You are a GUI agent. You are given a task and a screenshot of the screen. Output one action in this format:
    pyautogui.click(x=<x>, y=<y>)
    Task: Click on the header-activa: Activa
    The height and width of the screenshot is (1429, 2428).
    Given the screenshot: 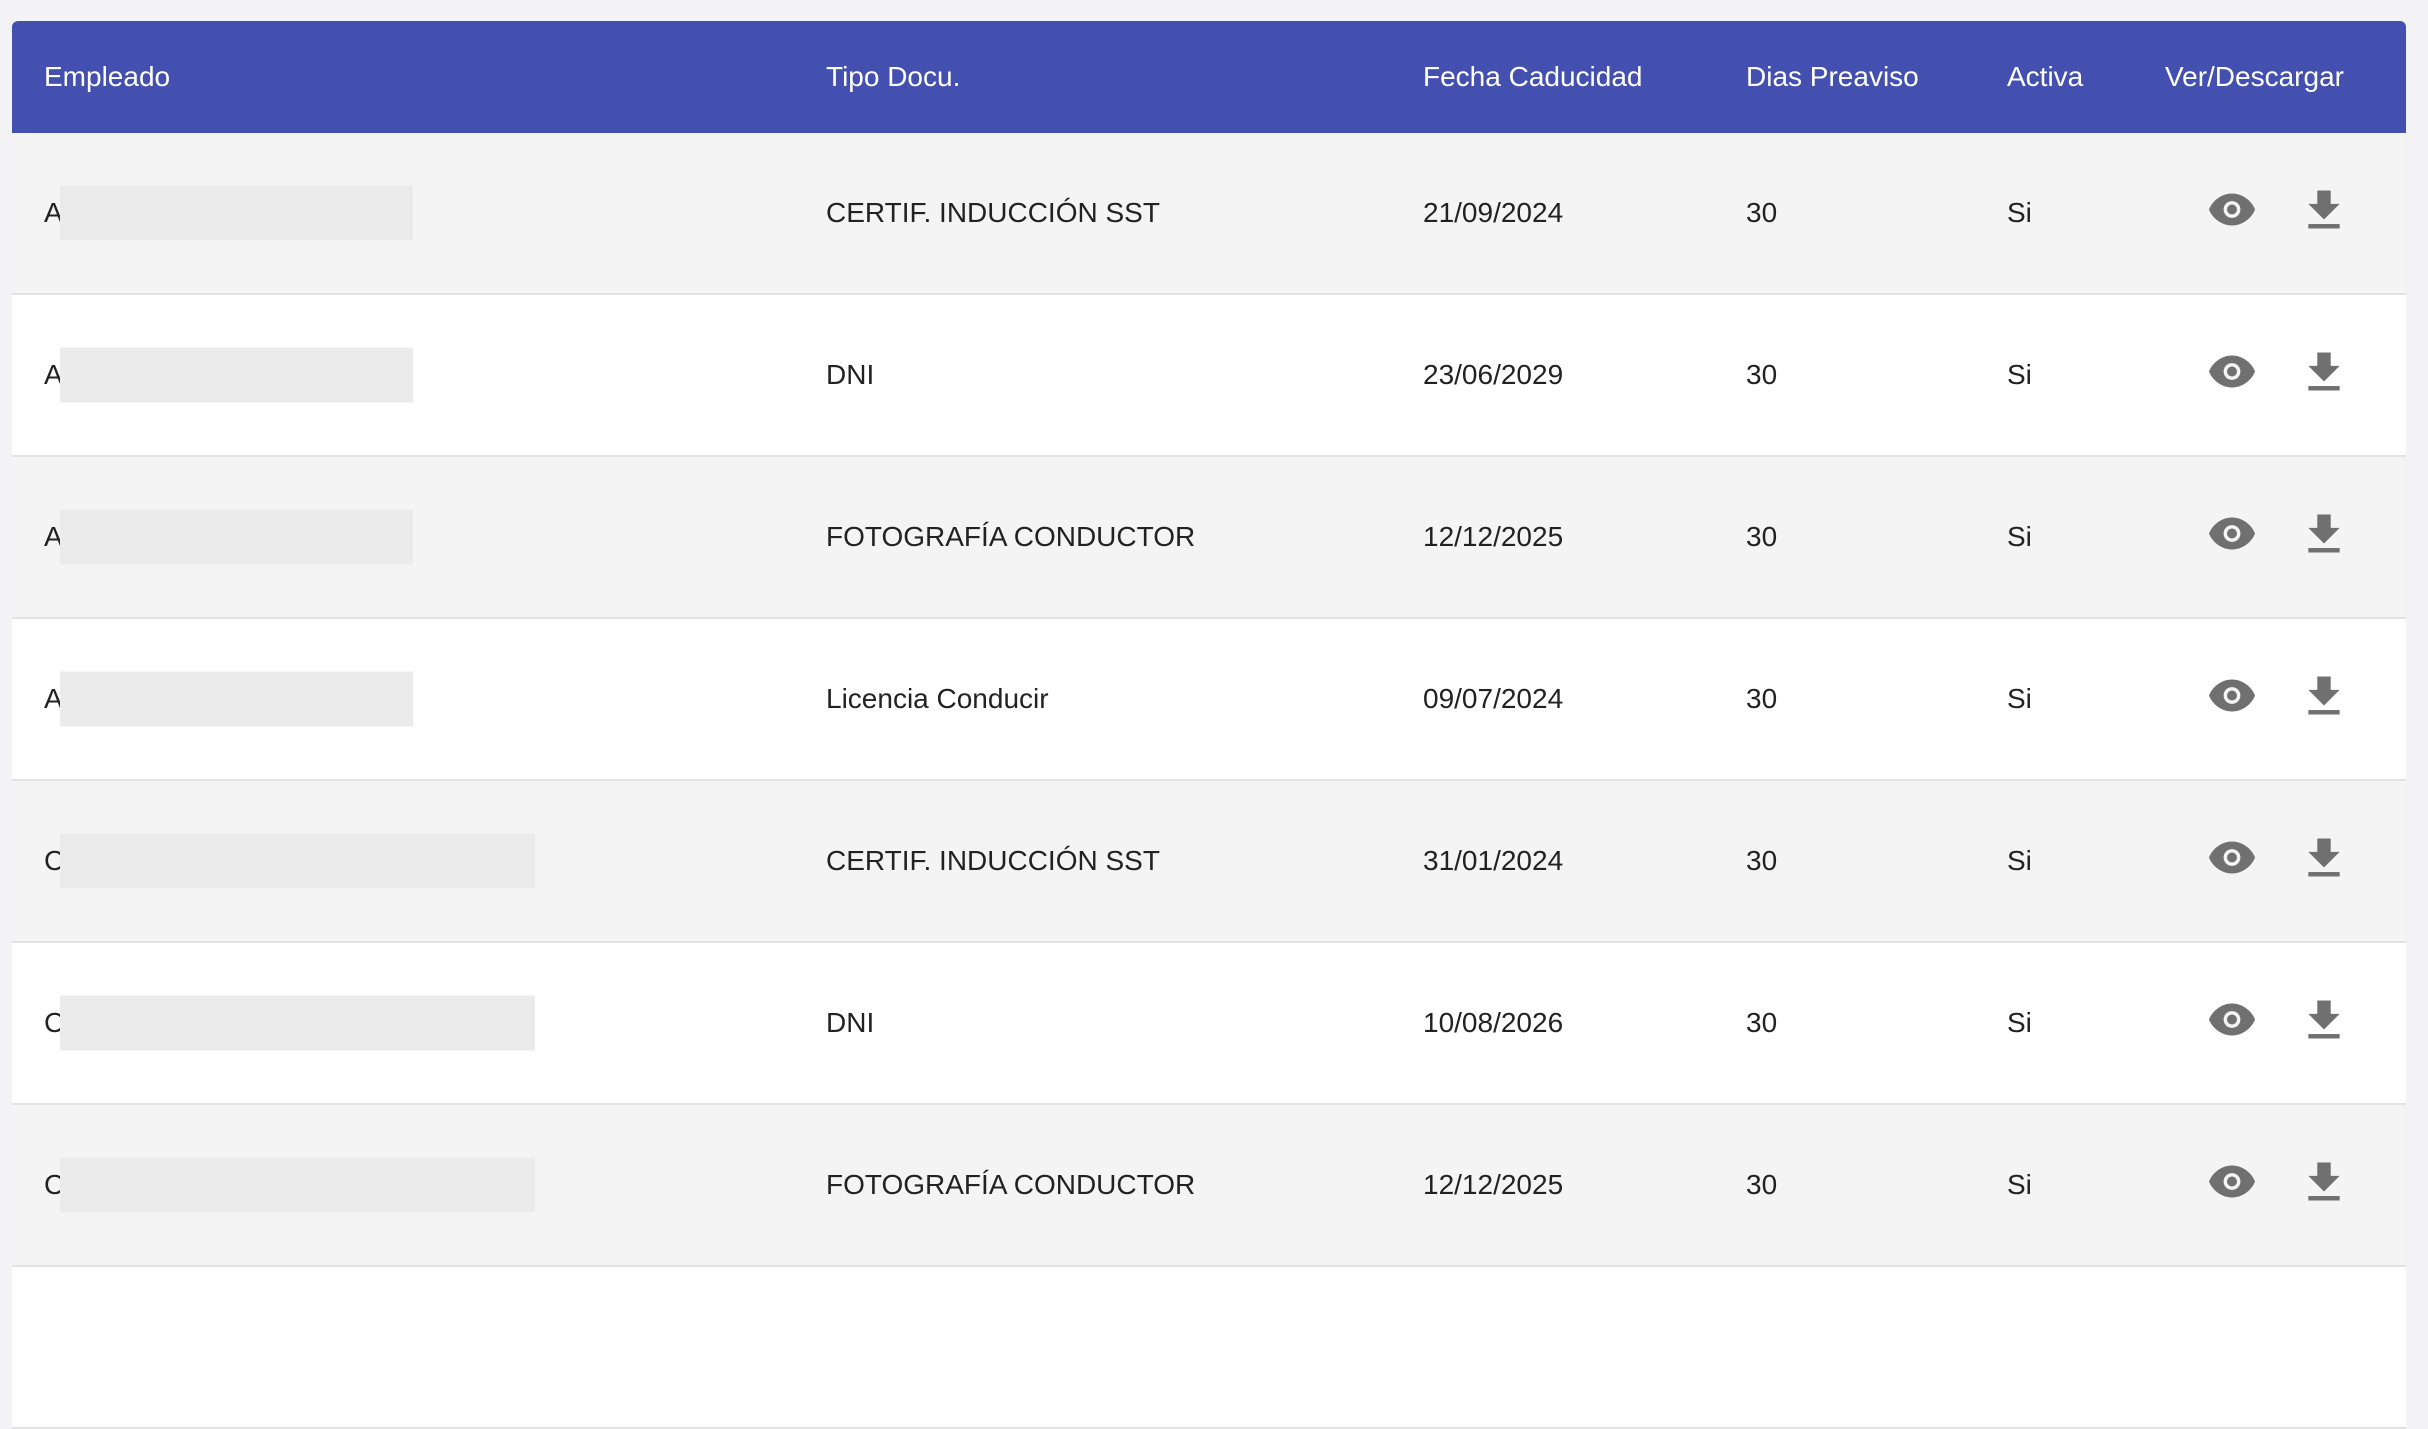 What is the action you would take?
    pyautogui.click(x=2045, y=76)
    